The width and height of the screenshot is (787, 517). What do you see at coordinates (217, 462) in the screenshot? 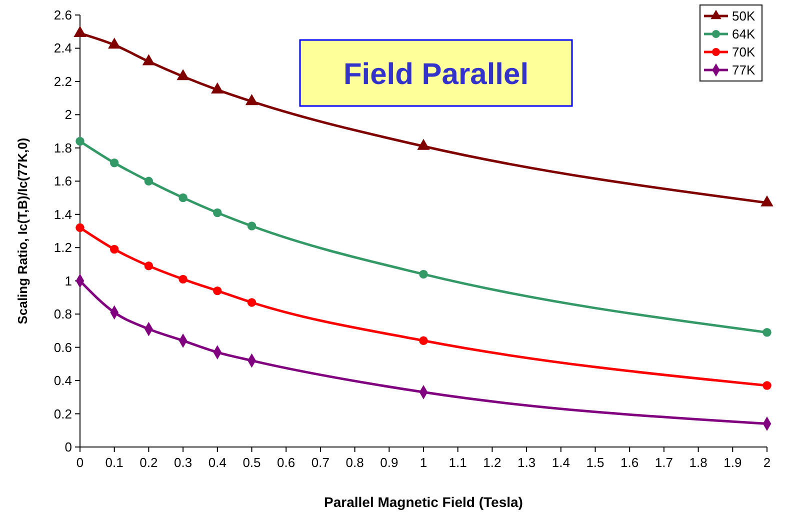
I see `x-tick-label: 0.4` at bounding box center [217, 462].